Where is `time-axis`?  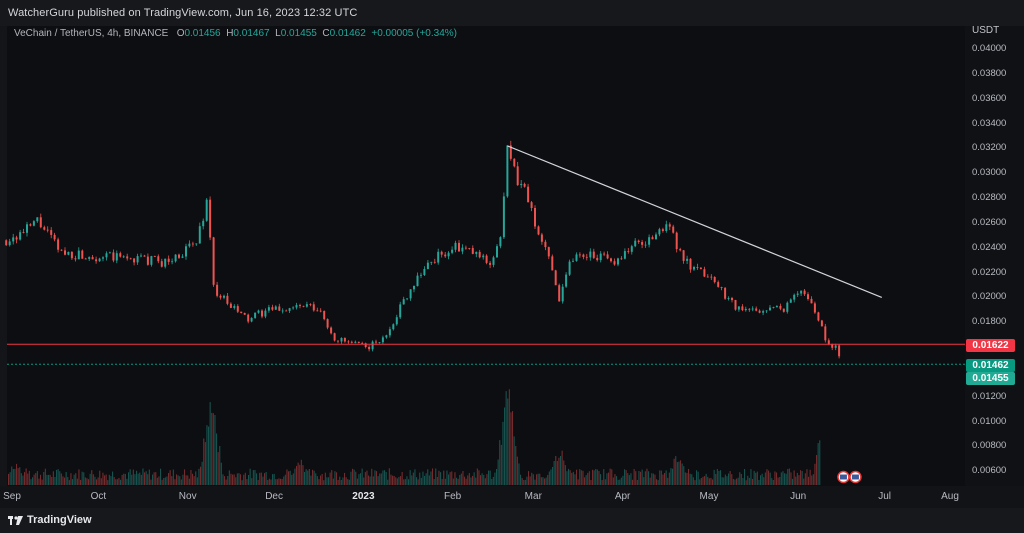
time-axis is located at coordinates (512, 497).